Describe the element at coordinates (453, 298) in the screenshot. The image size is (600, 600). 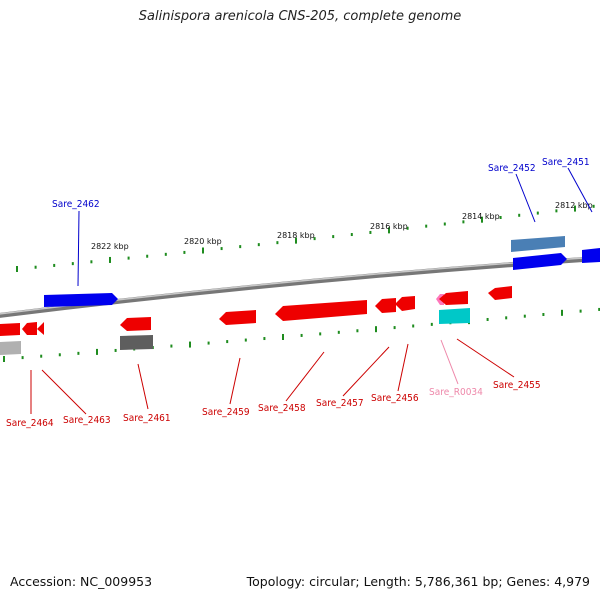
I see `gene-arrow-sare-r0034` at that location.